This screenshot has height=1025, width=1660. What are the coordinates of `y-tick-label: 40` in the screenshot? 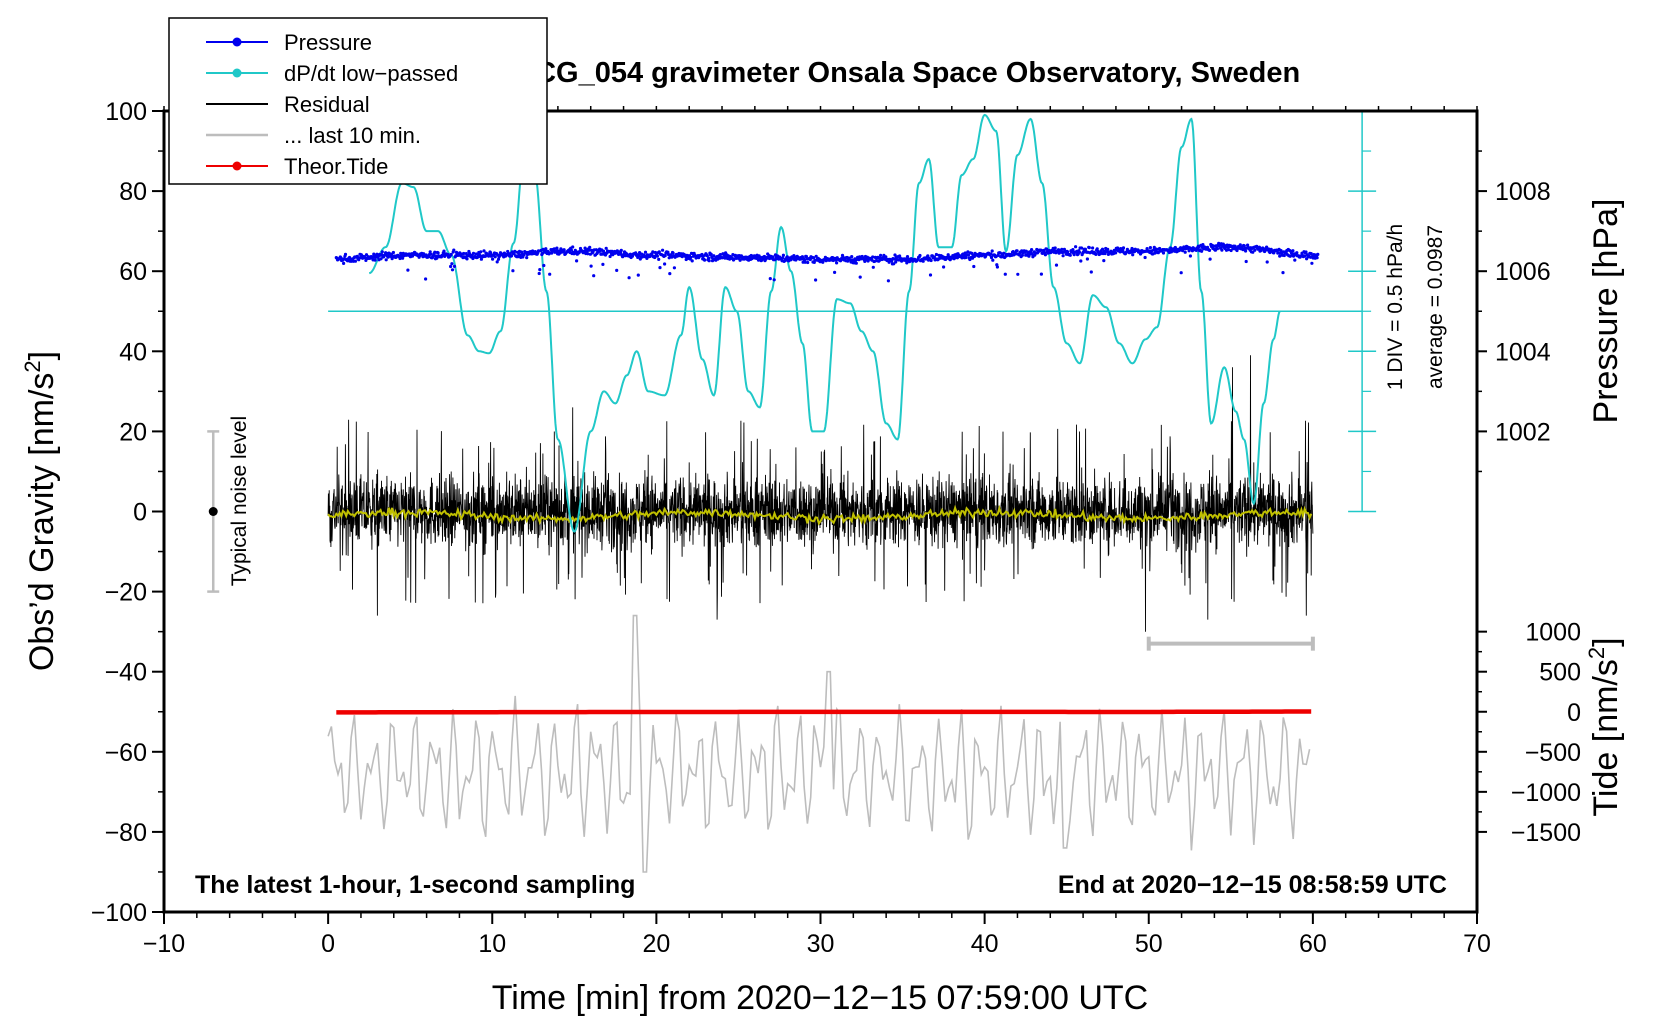 It's located at (133, 352).